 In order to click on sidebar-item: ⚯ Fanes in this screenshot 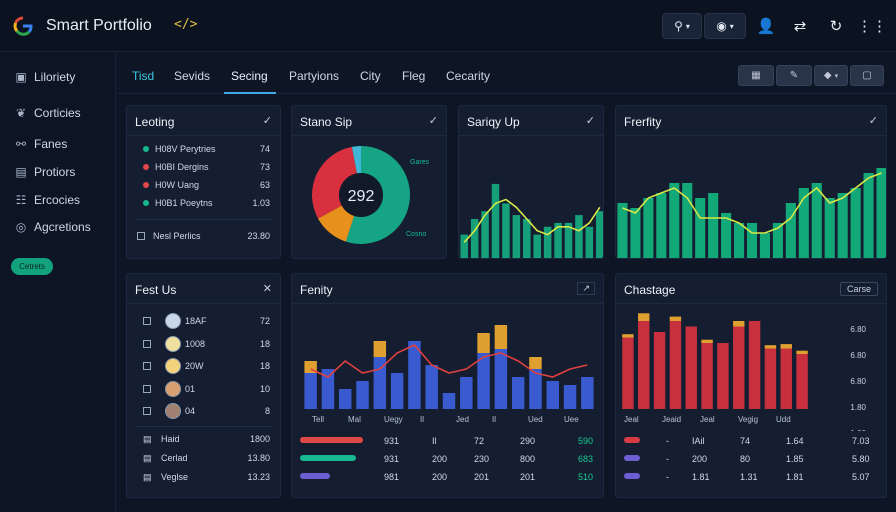, I will do `click(40, 144)`.